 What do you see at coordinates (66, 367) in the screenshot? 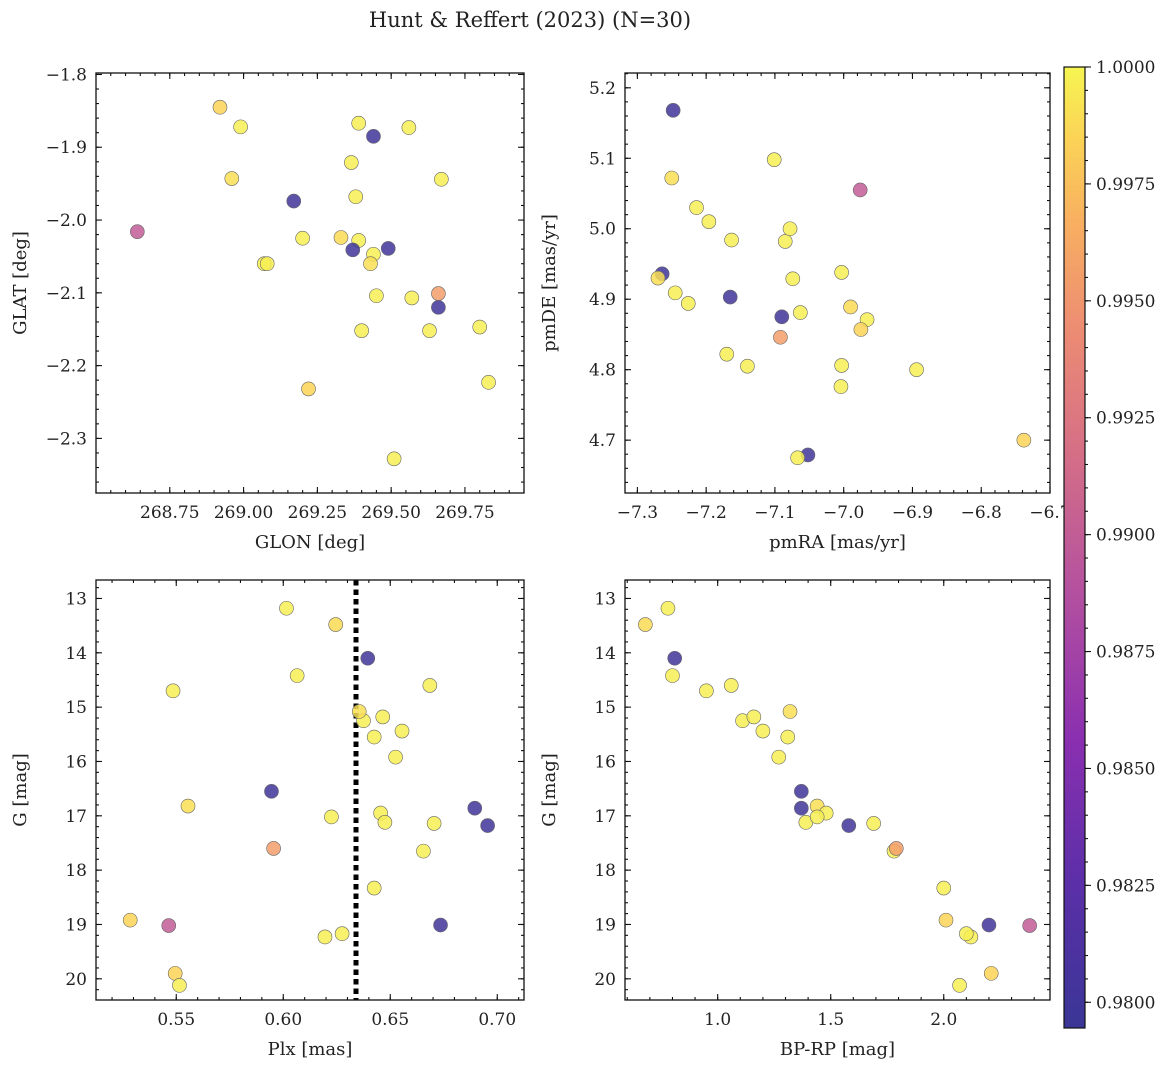
I see `y-tick-label: −2.2` at bounding box center [66, 367].